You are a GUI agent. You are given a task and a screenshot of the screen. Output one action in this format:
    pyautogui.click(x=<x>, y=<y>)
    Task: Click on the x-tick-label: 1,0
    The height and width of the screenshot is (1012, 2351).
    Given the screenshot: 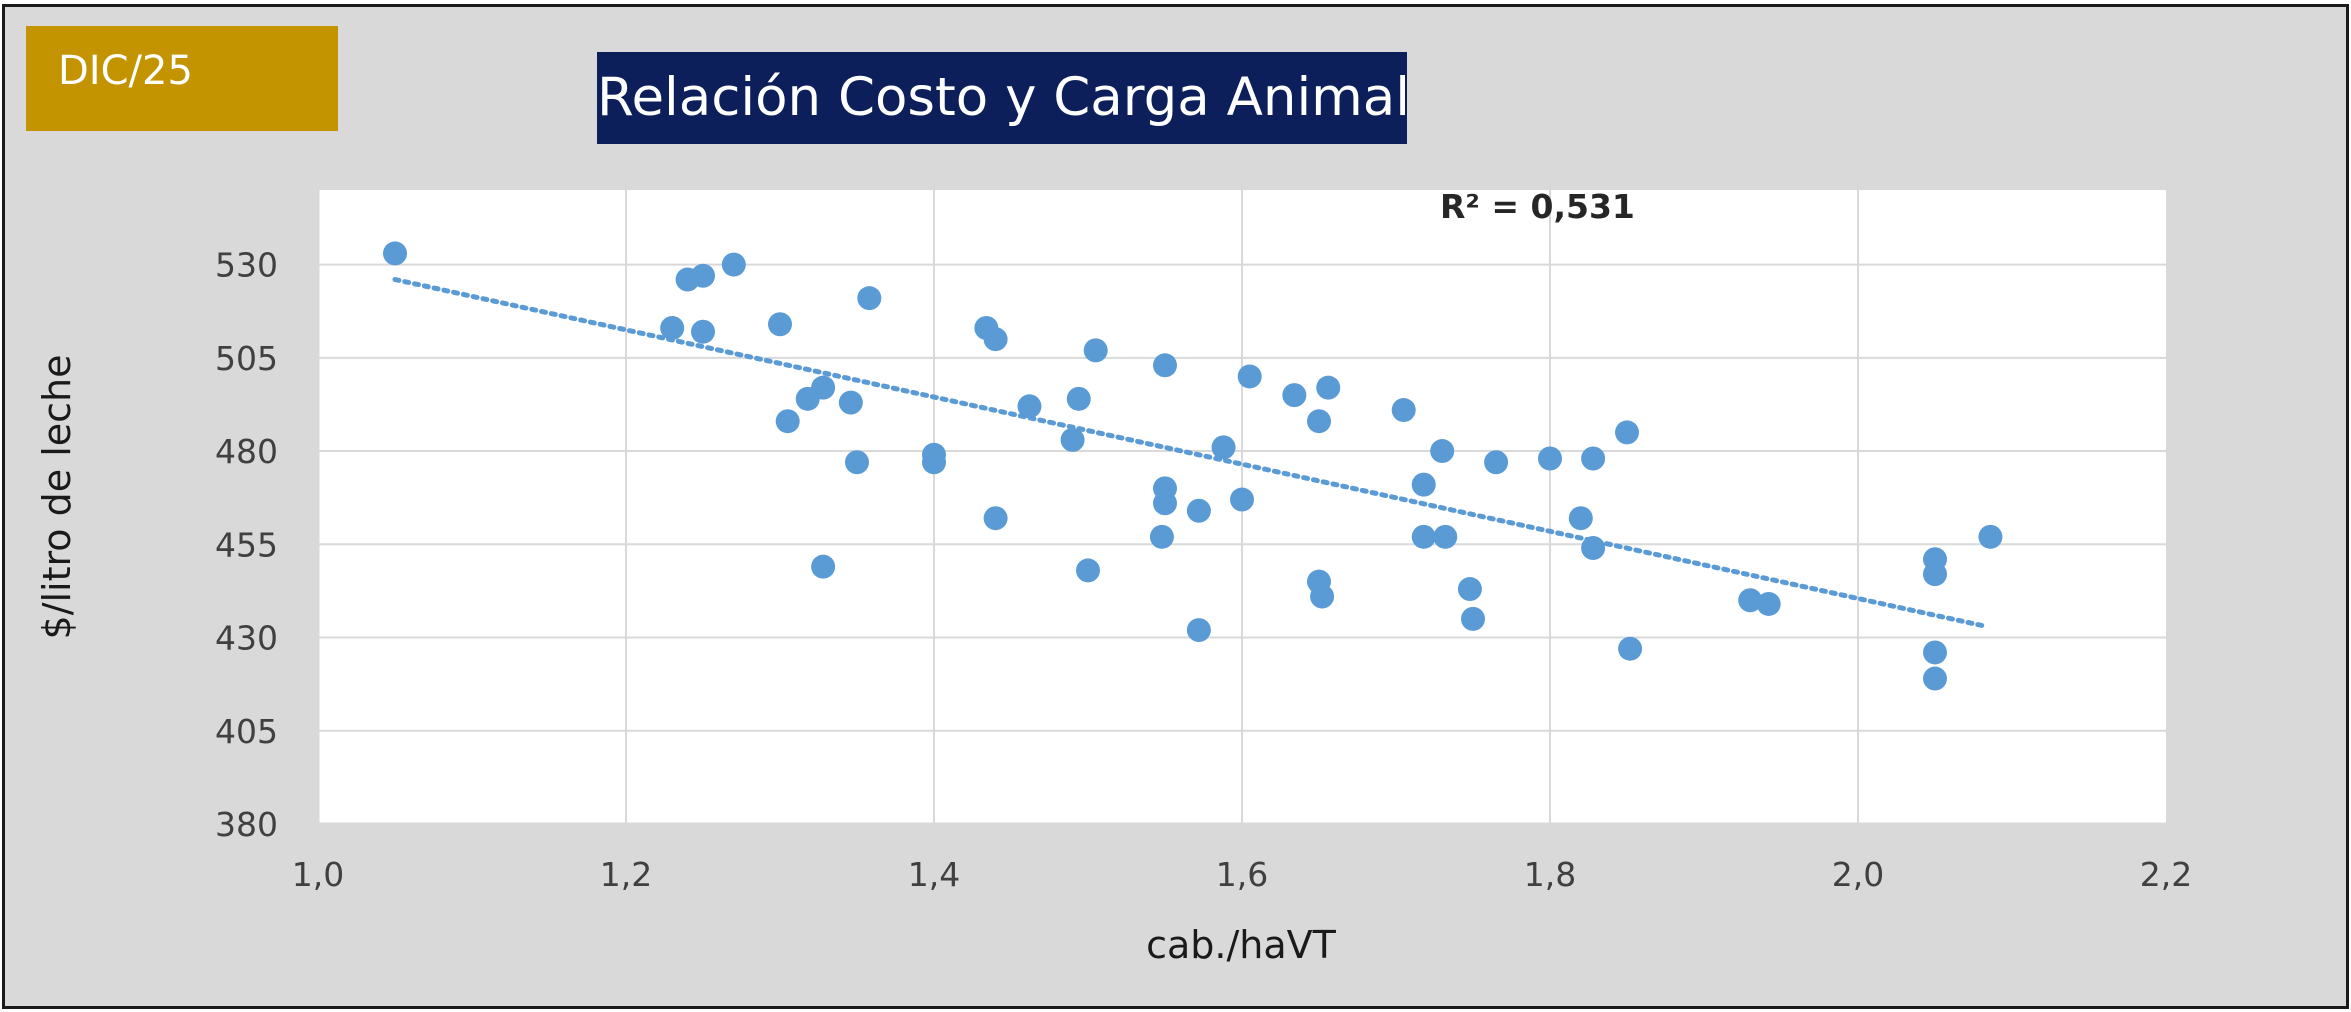 What is the action you would take?
    pyautogui.click(x=318, y=874)
    